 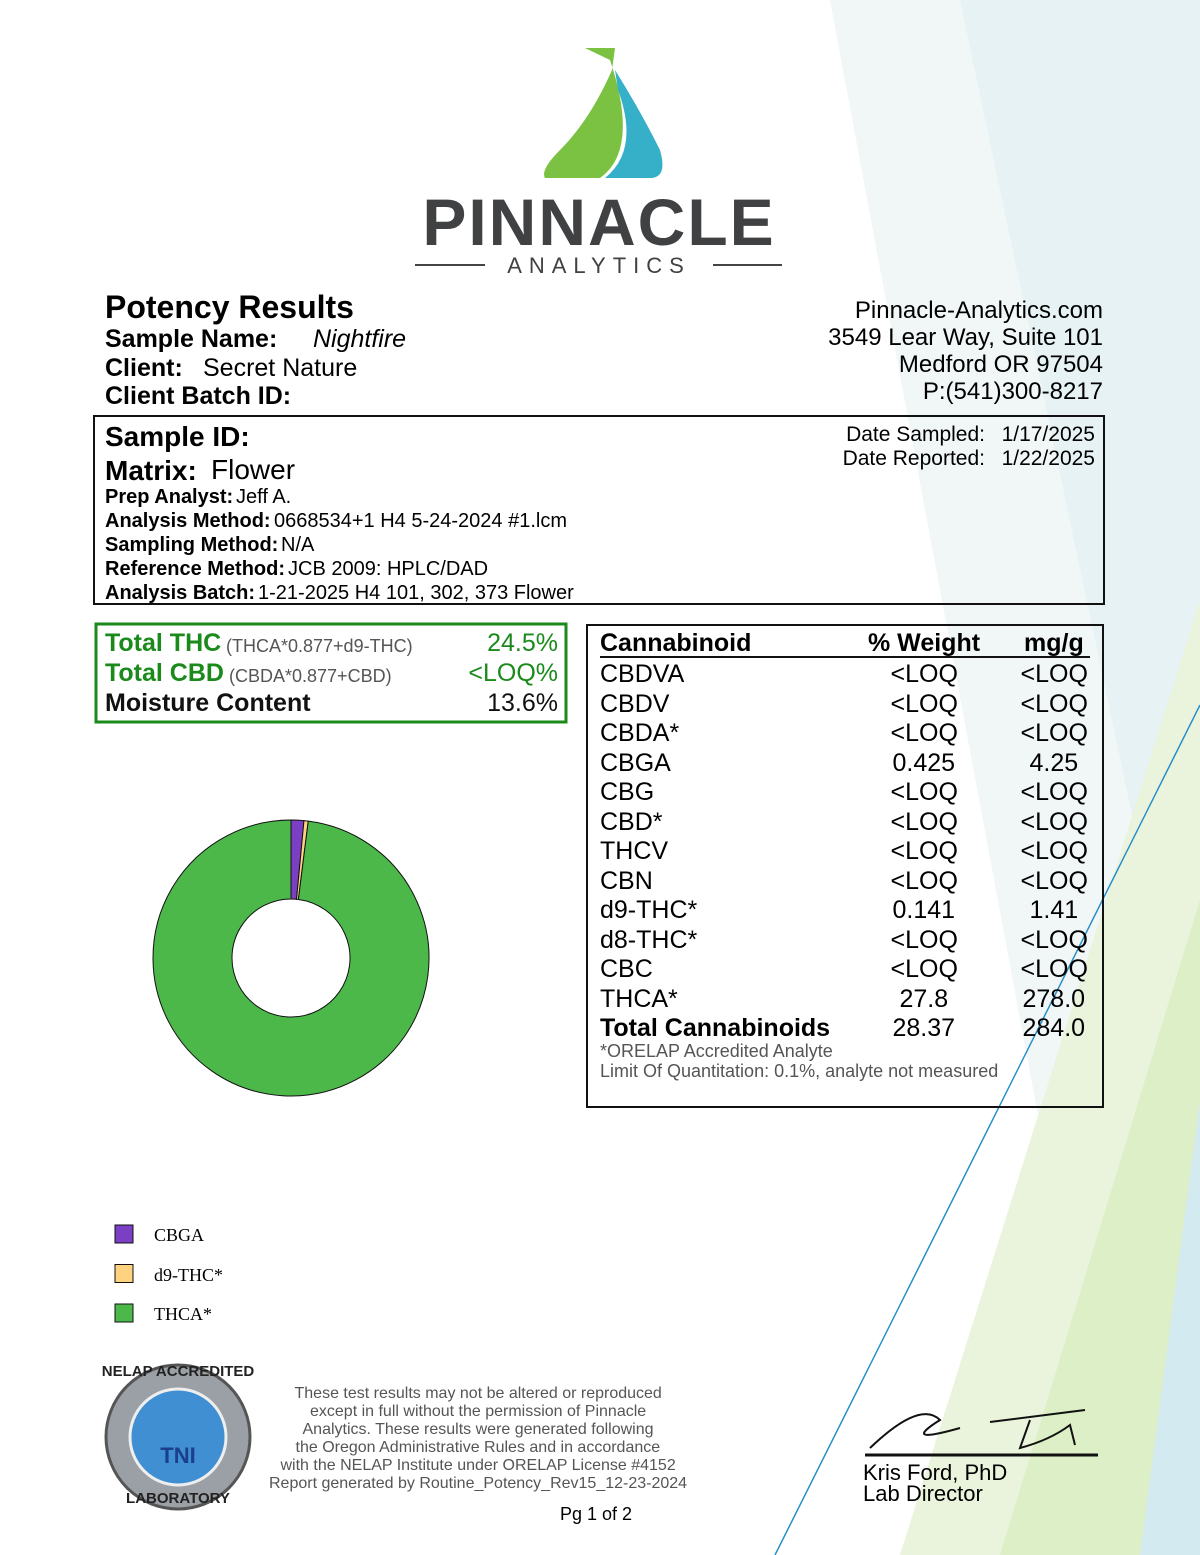 What do you see at coordinates (715, 1028) in the screenshot?
I see `table-cell: Total Cannabinoids` at bounding box center [715, 1028].